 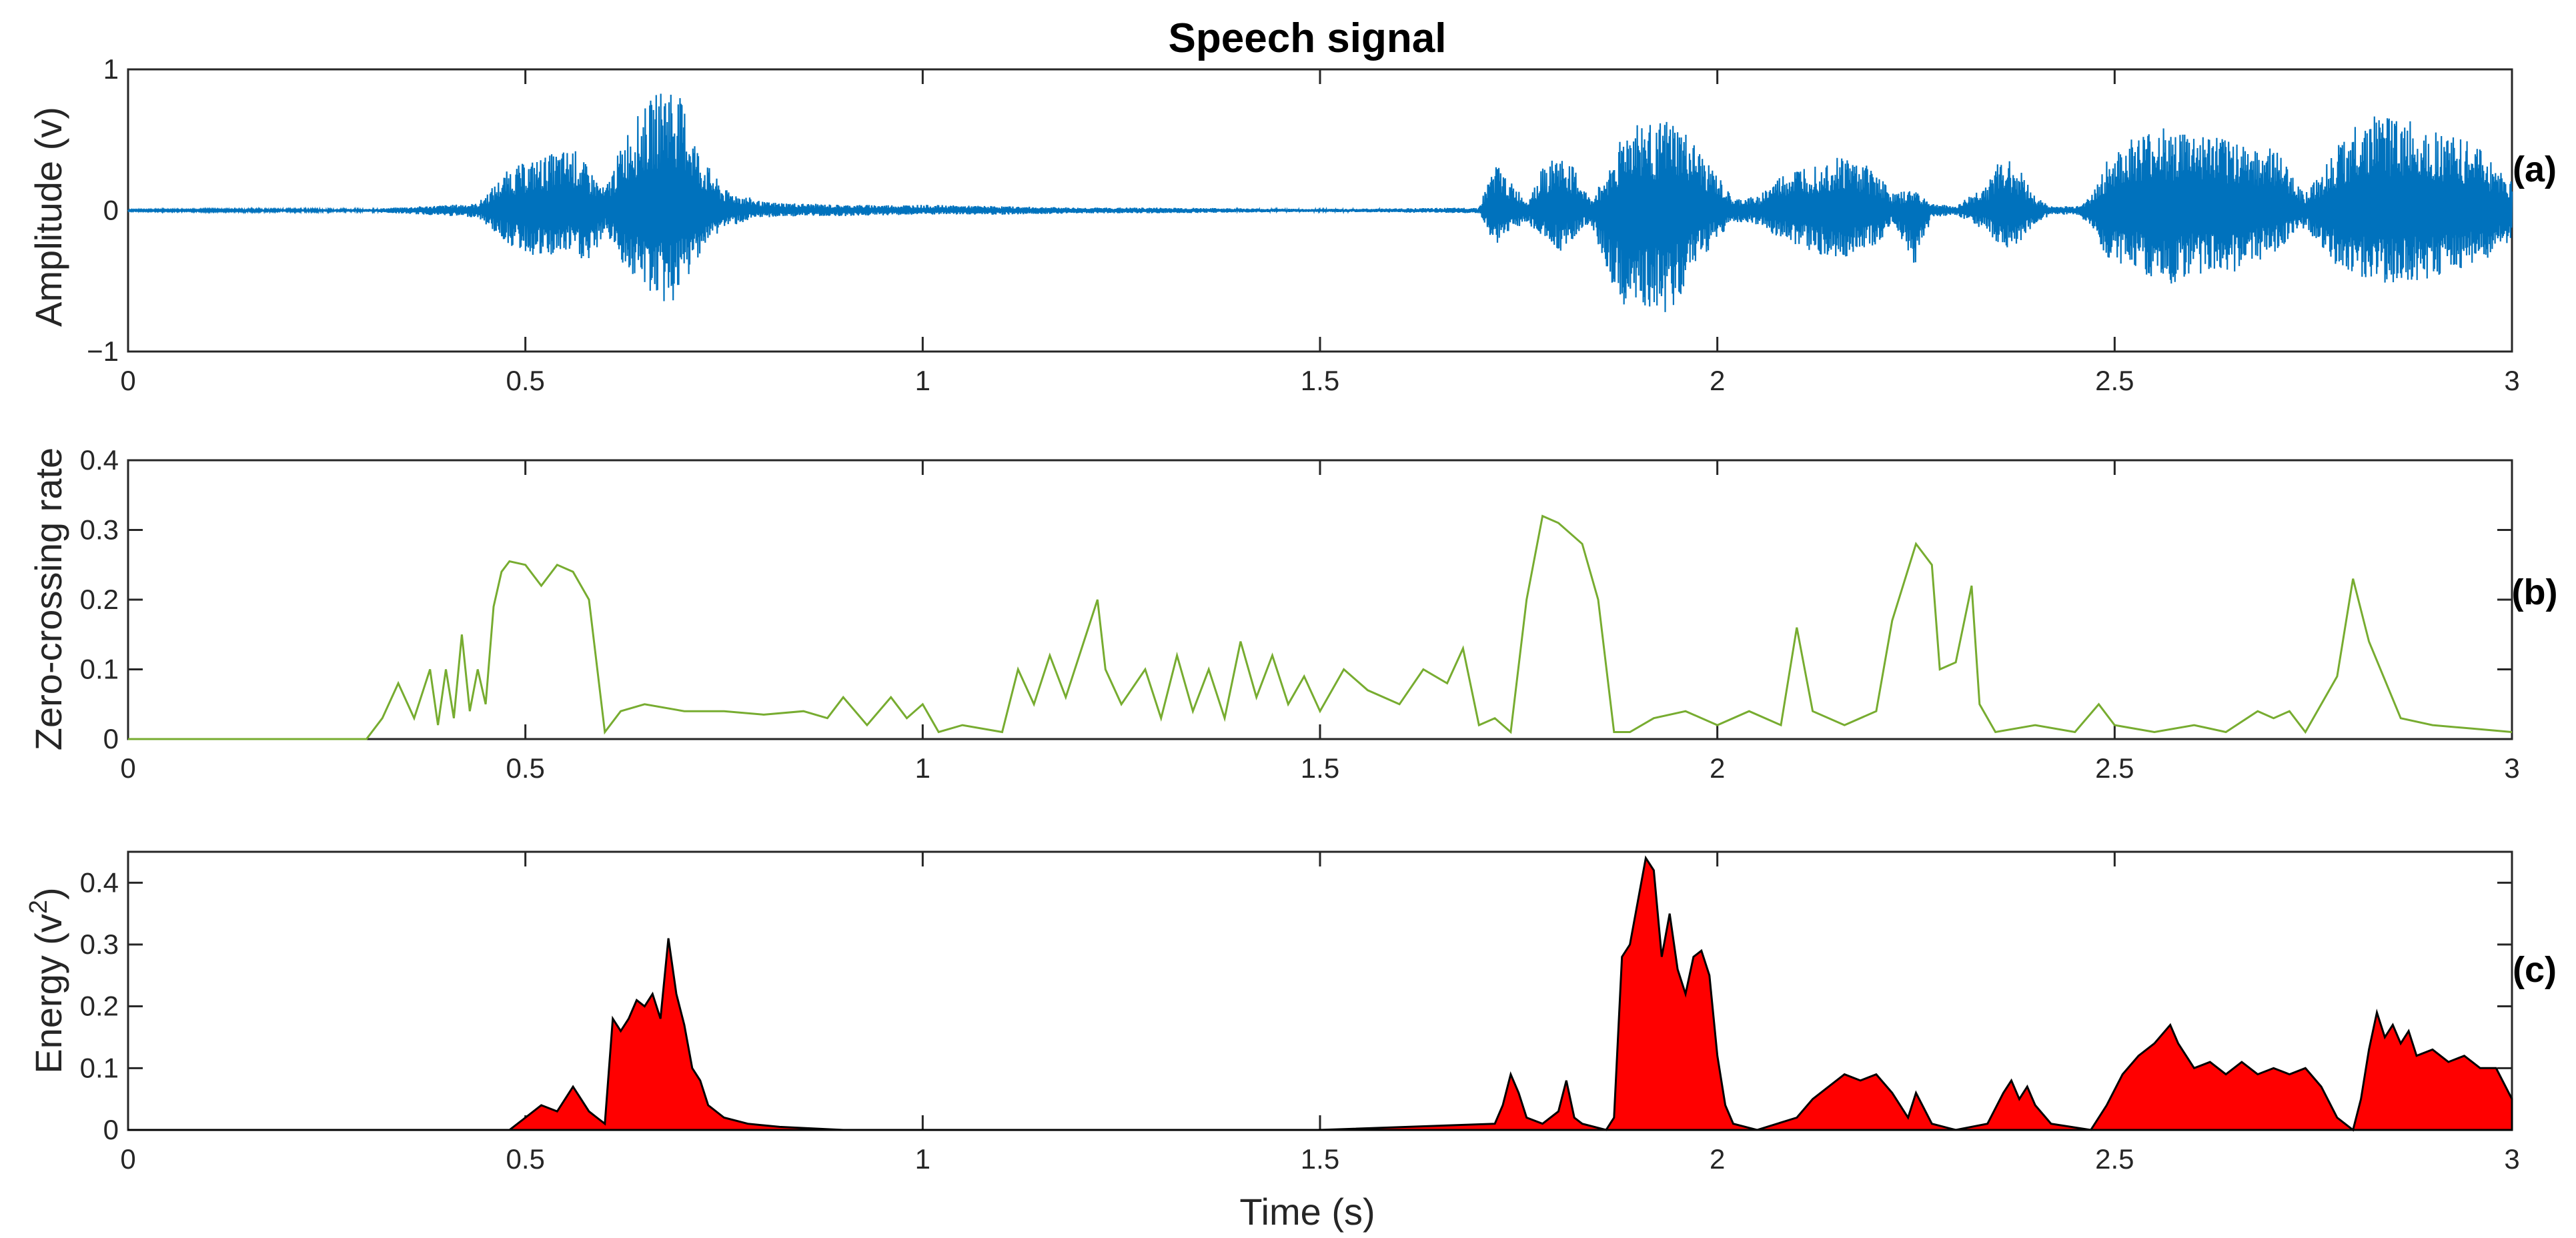 What do you see at coordinates (2535, 592) in the screenshot?
I see `panel-label-b: (b)` at bounding box center [2535, 592].